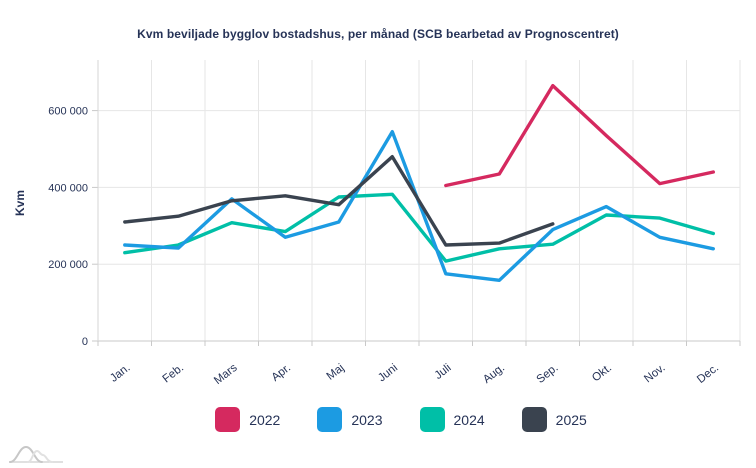 Image resolution: width=756 pixels, height=468 pixels. Describe the element at coordinates (174, 374) in the screenshot. I see `x-tick-label: Feb.` at that location.